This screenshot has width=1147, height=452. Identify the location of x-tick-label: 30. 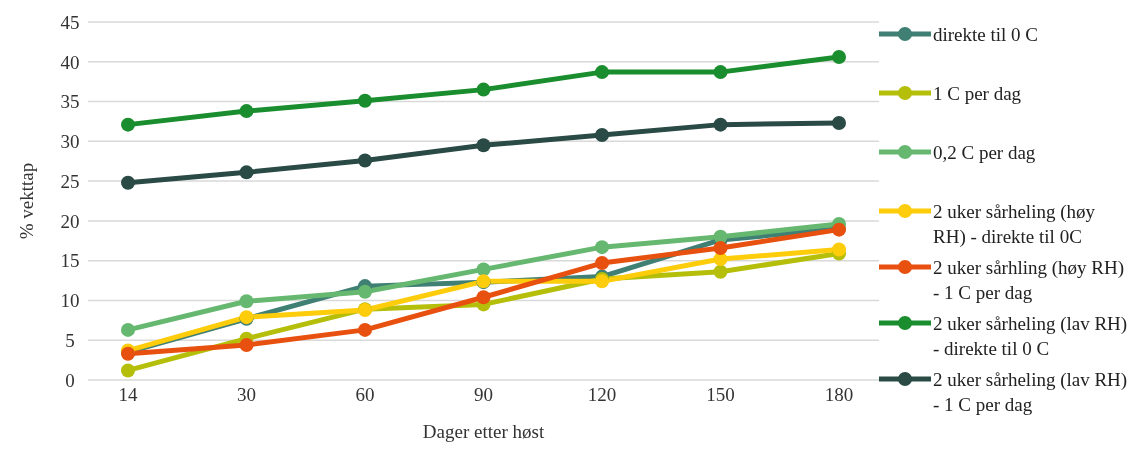
(246, 395).